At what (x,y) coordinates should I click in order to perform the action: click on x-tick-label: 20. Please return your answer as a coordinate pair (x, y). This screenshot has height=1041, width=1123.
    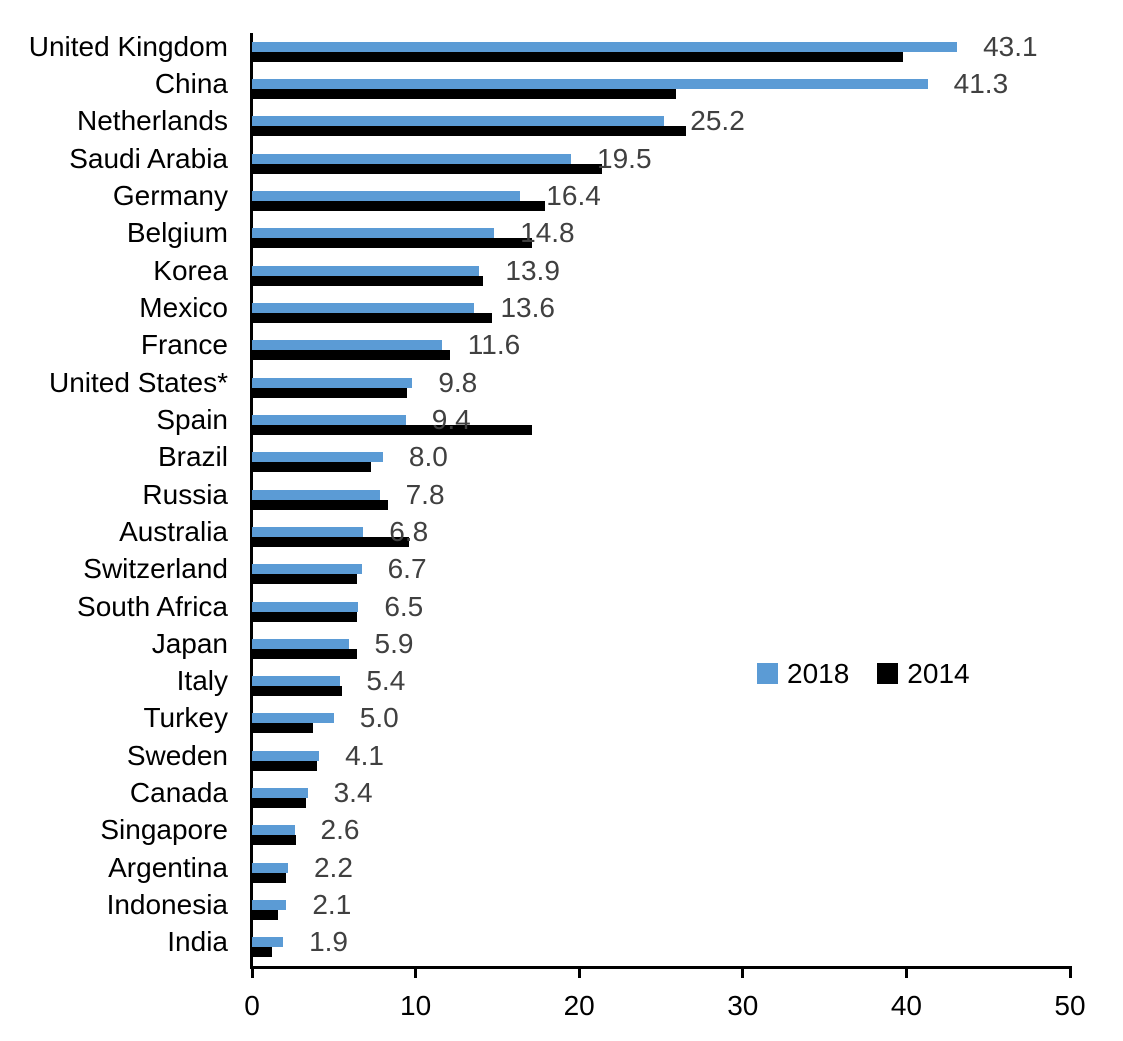
    Looking at the image, I should click on (579, 1005).